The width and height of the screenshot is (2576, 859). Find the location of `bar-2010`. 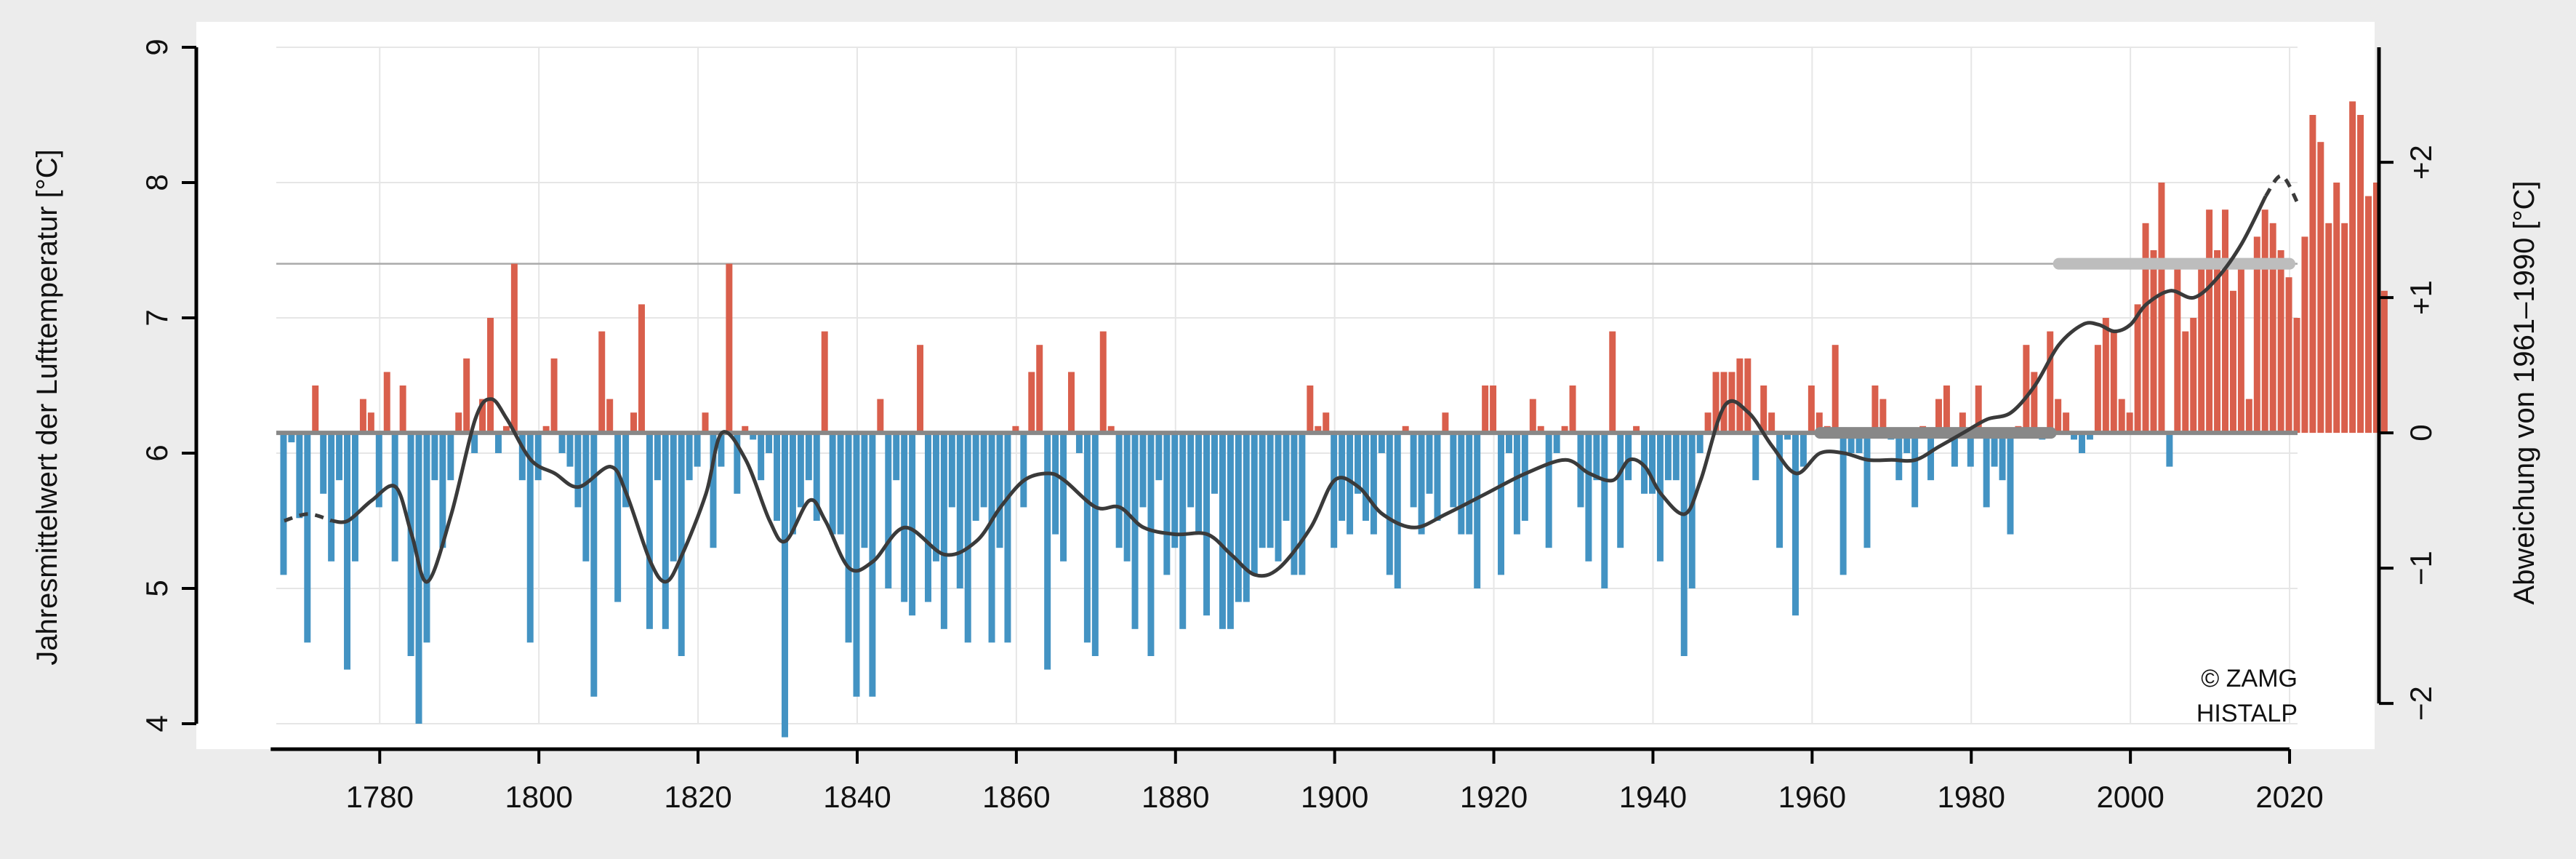

bar-2010 is located at coordinates (2209, 321).